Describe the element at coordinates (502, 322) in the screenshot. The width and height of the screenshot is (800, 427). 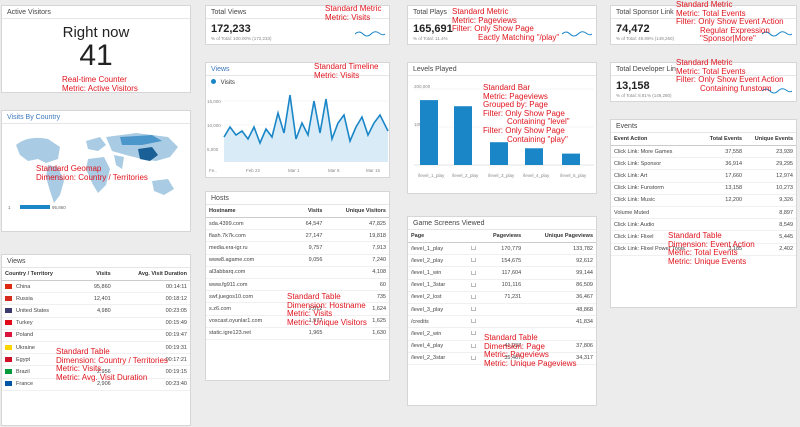
I see `table-row: /credits 41,834` at that location.